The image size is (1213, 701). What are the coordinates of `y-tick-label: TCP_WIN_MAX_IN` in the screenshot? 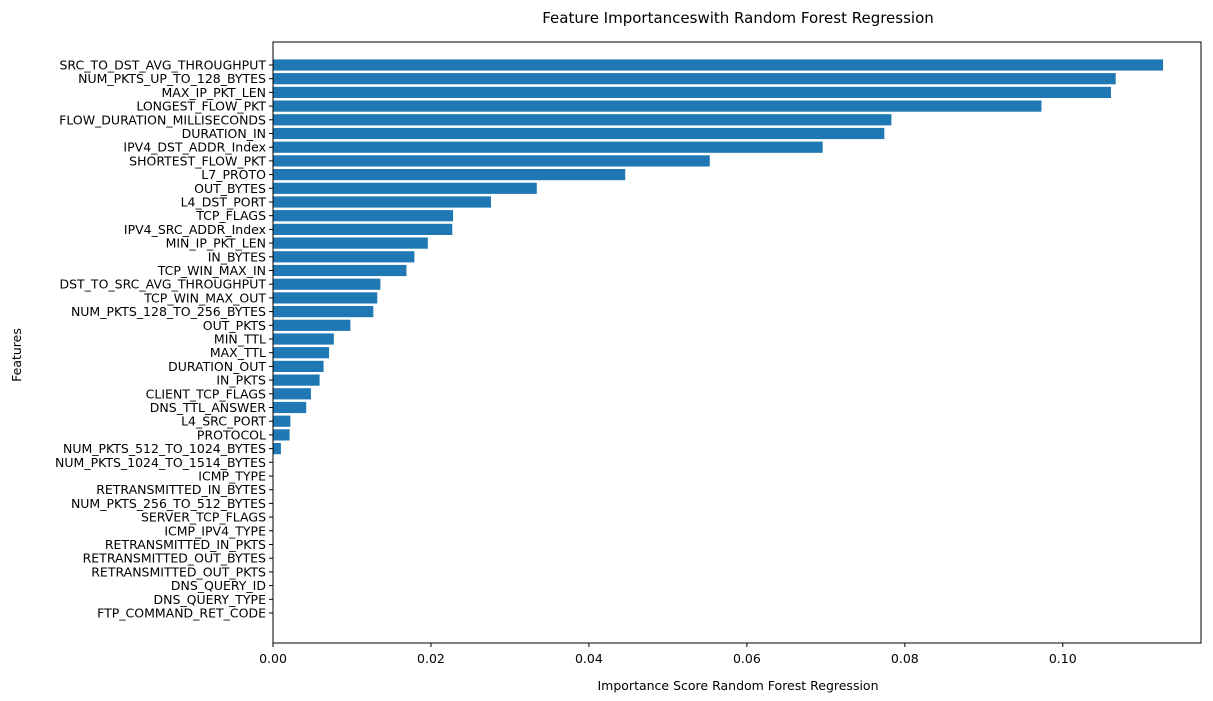 It's located at (211, 270).